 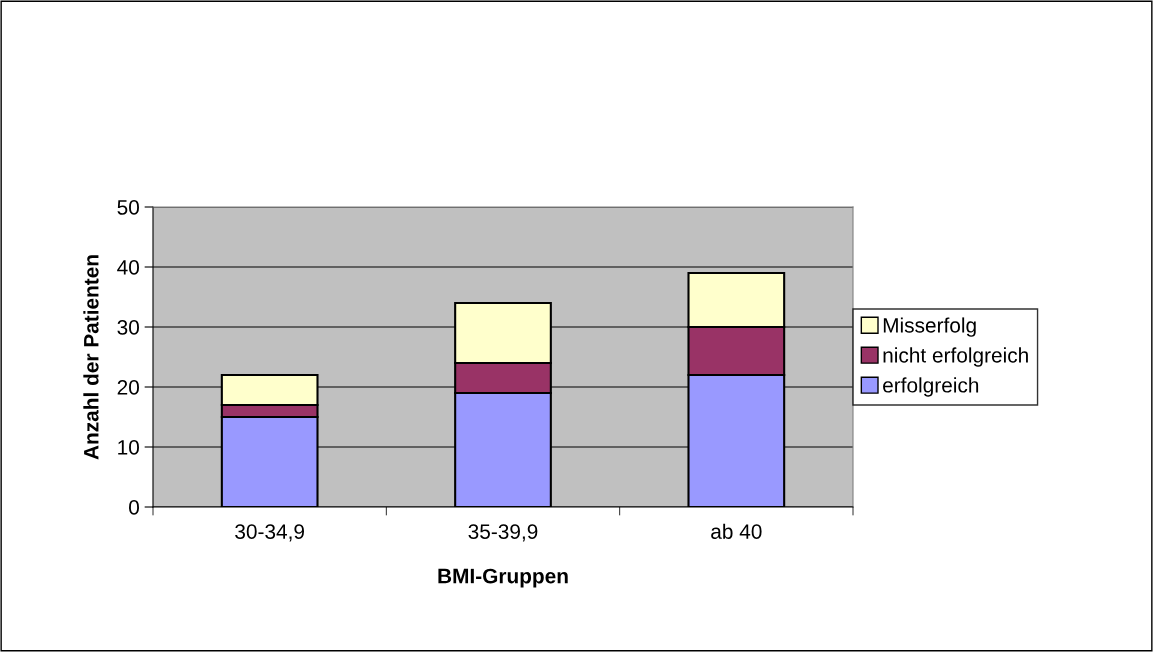 What do you see at coordinates (134, 507) in the screenshot?
I see `y-tick-label: 0` at bounding box center [134, 507].